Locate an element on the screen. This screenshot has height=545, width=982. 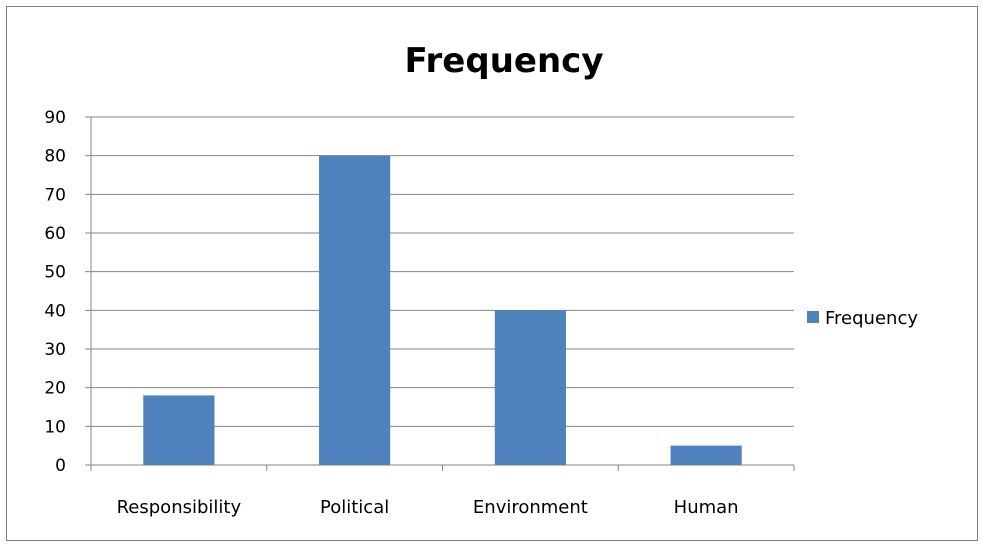
x-tick-labels: Responsibility Political Environment Human is located at coordinates (428, 507).